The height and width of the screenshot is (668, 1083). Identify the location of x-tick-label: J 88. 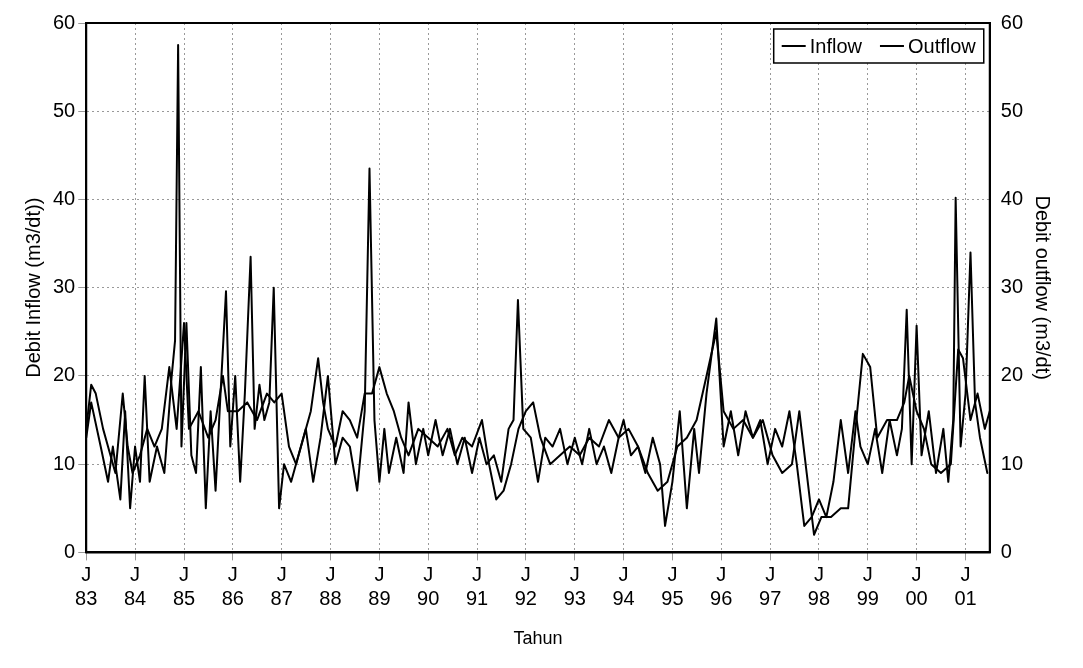
(330, 585).